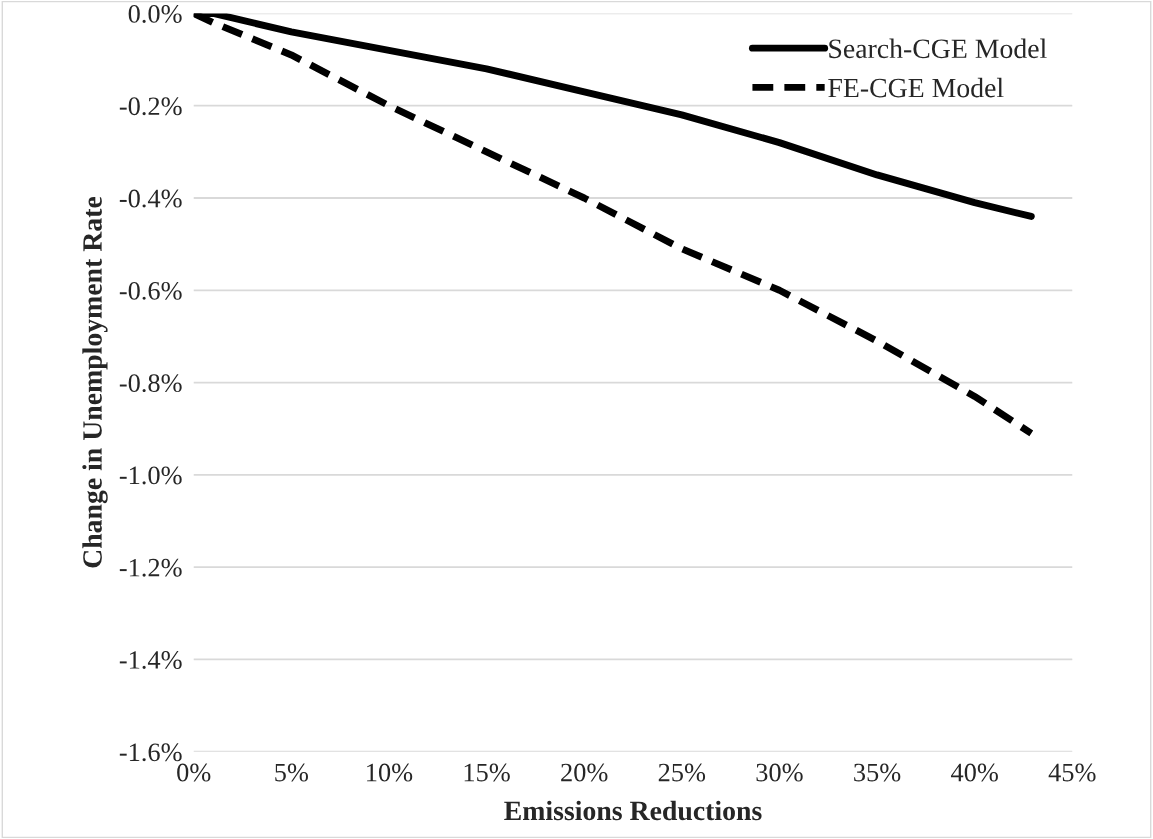 This screenshot has width=1153, height=839. Describe the element at coordinates (150, 660) in the screenshot. I see `y-tick-label: -1.4%` at that location.